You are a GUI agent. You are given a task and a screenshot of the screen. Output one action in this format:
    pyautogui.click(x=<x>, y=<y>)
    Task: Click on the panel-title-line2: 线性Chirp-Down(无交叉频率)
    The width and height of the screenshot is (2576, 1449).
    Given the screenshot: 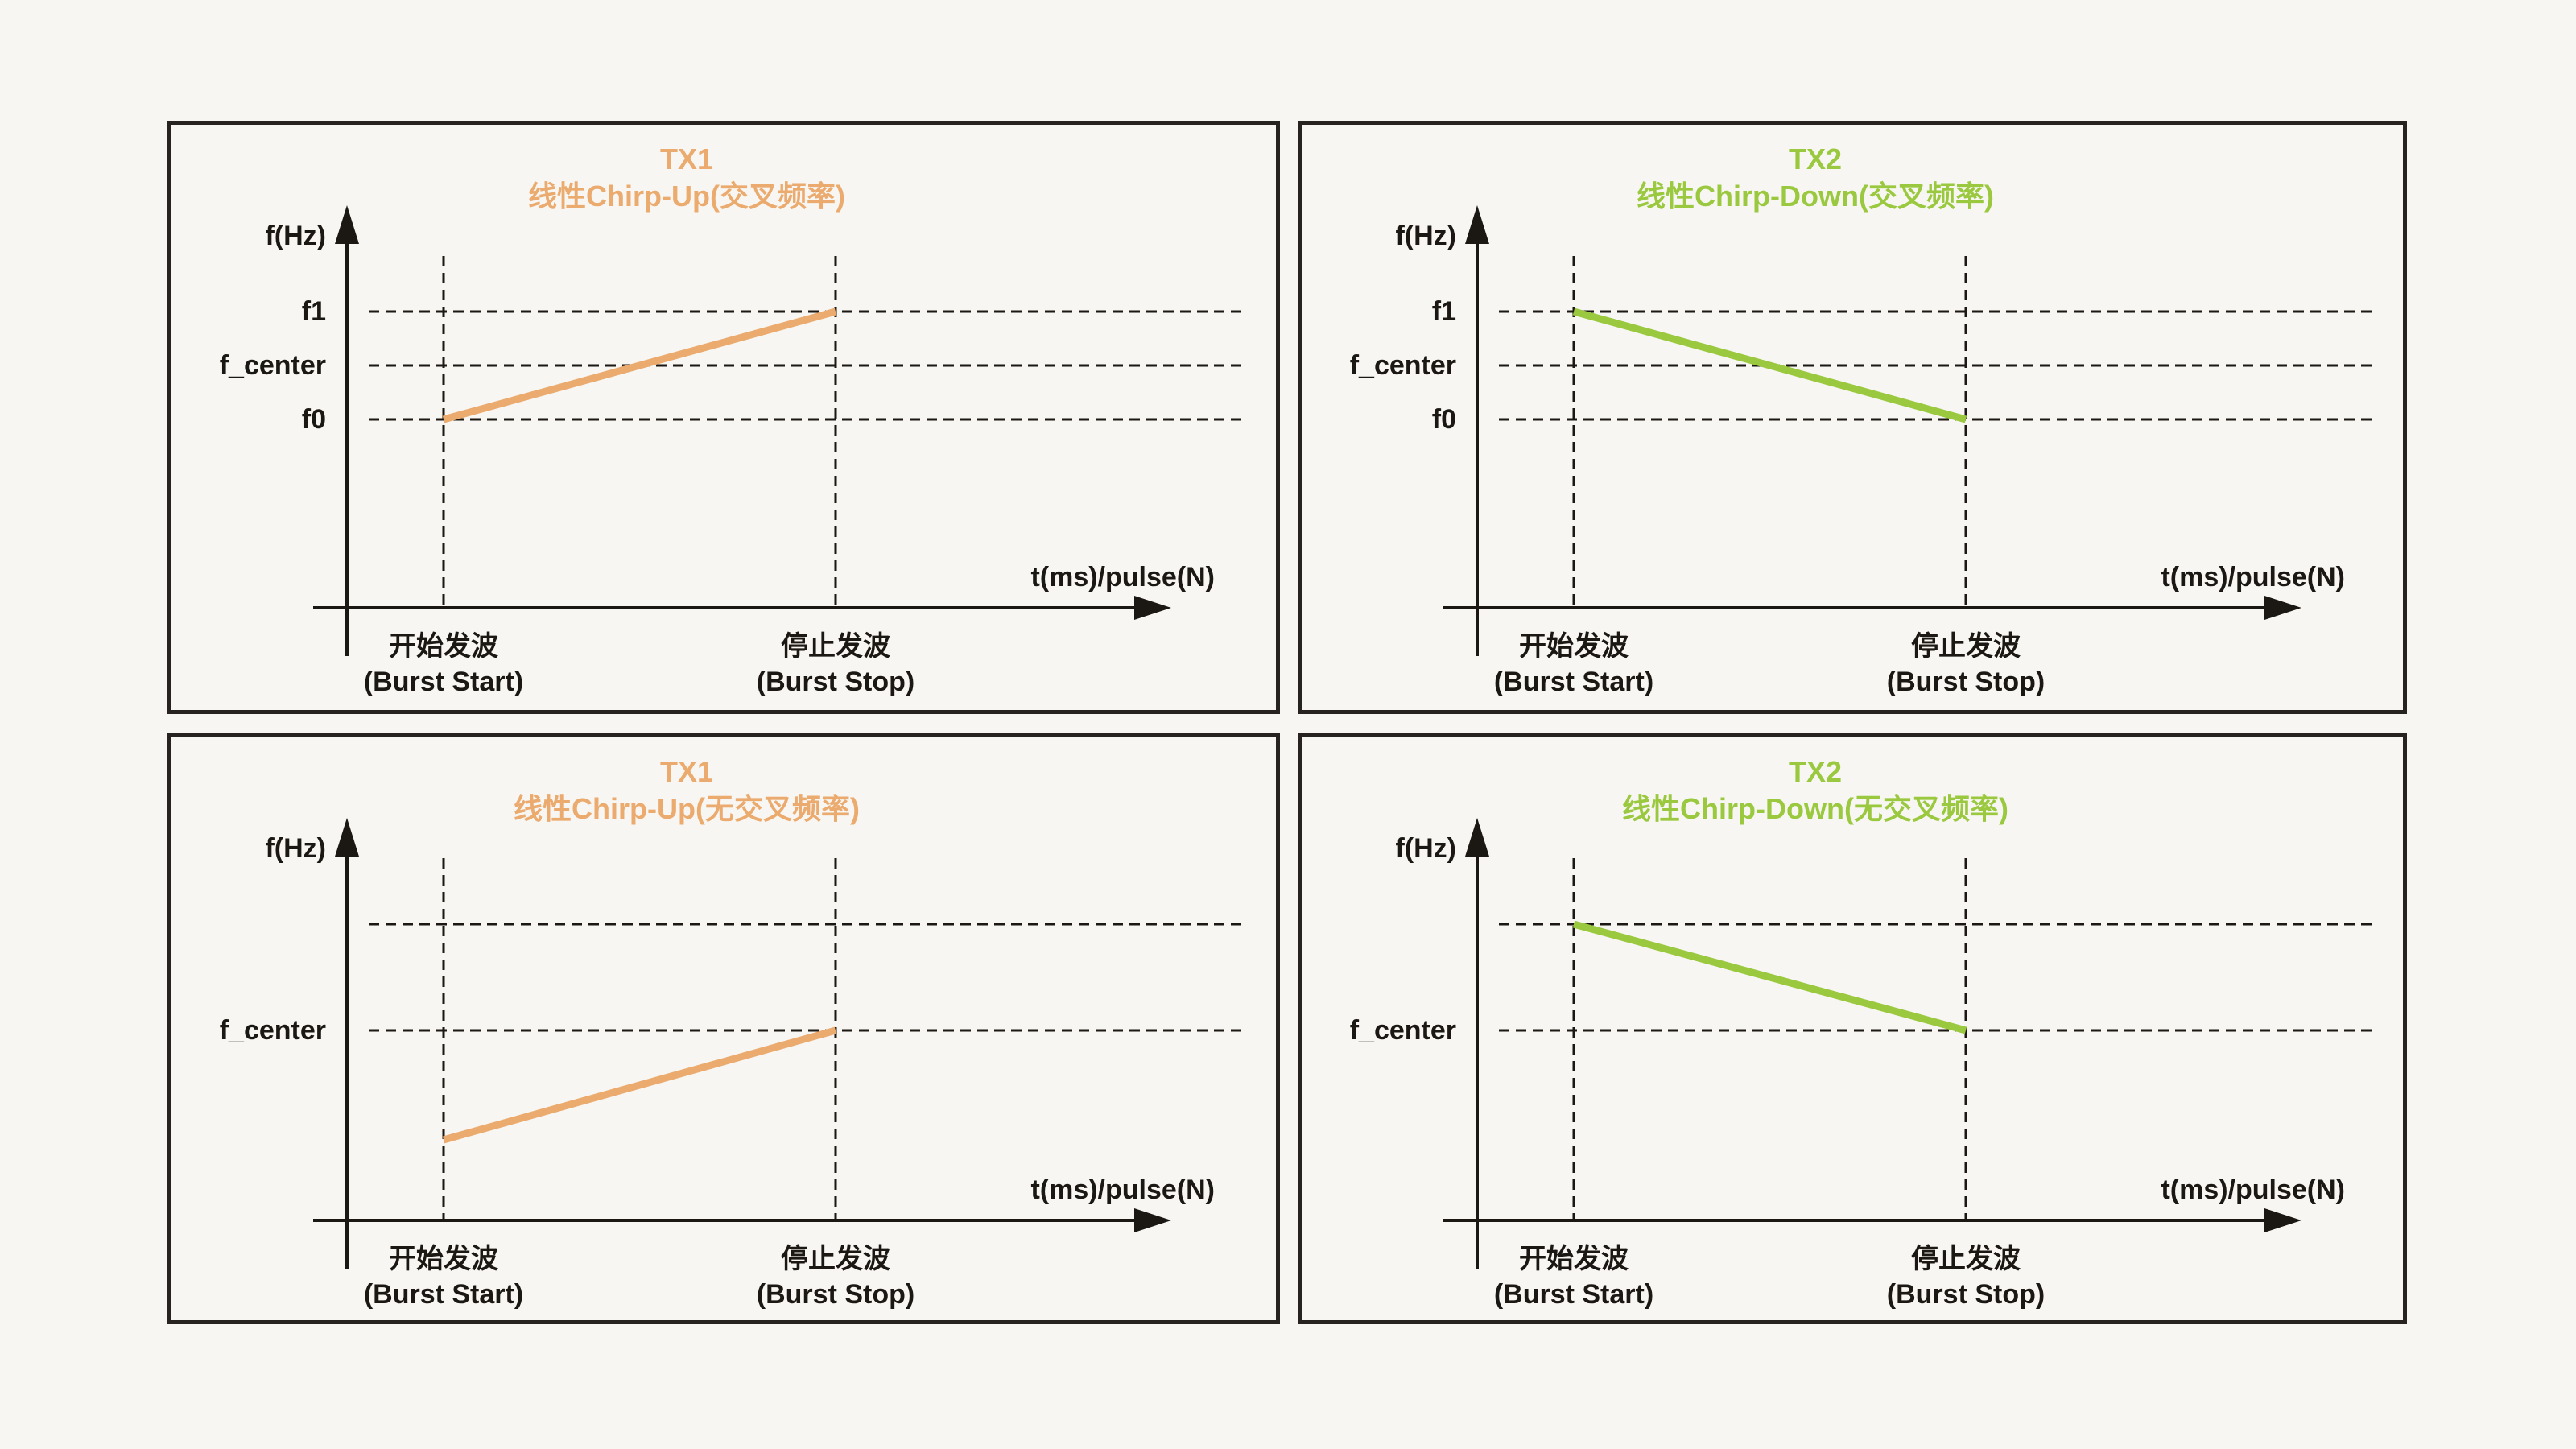 What is the action you would take?
    pyautogui.click(x=1815, y=808)
    